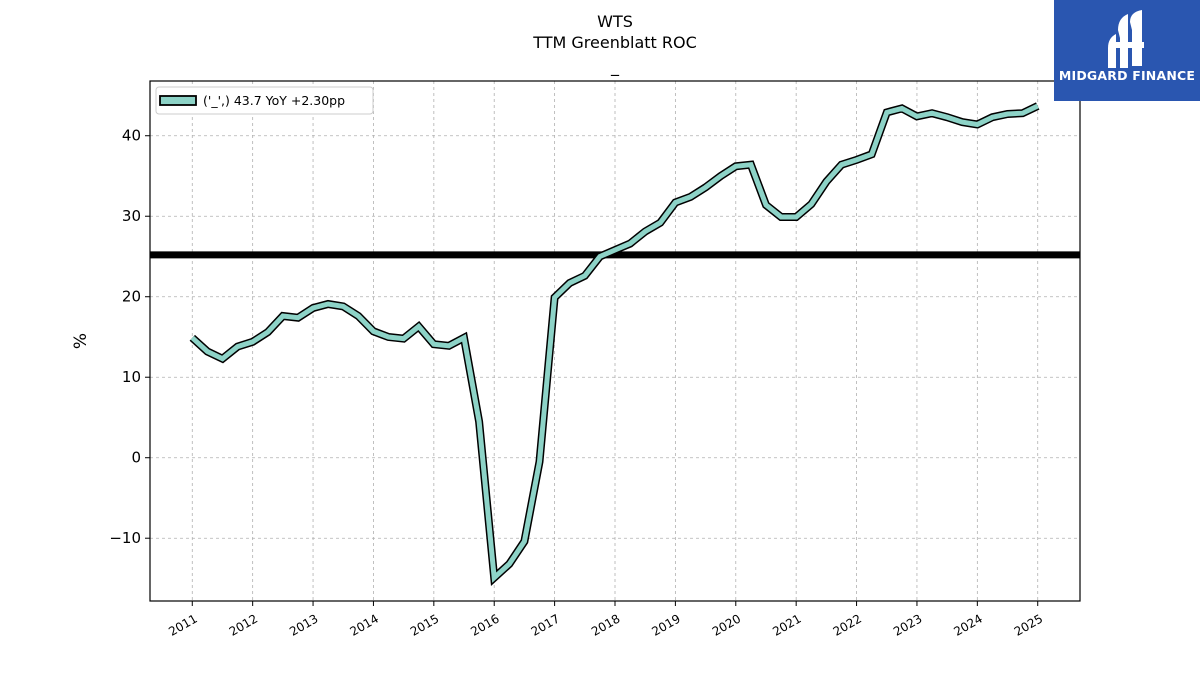 This screenshot has height=675, width=1200. I want to click on legend-swatch, so click(178, 100).